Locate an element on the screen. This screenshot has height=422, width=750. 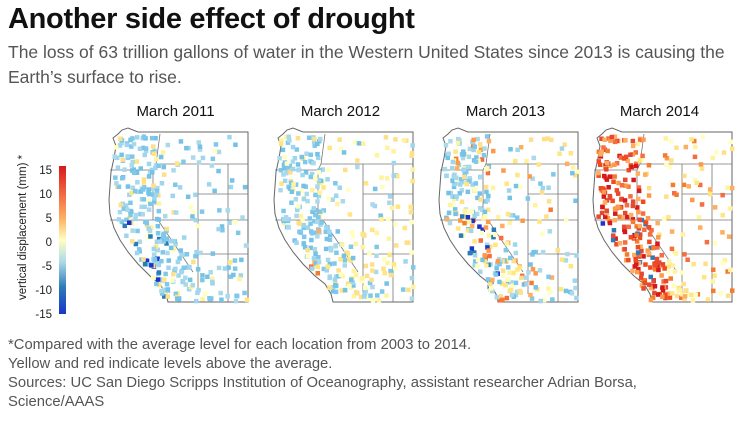
legend-tick-label: 10 is located at coordinates (45, 195).